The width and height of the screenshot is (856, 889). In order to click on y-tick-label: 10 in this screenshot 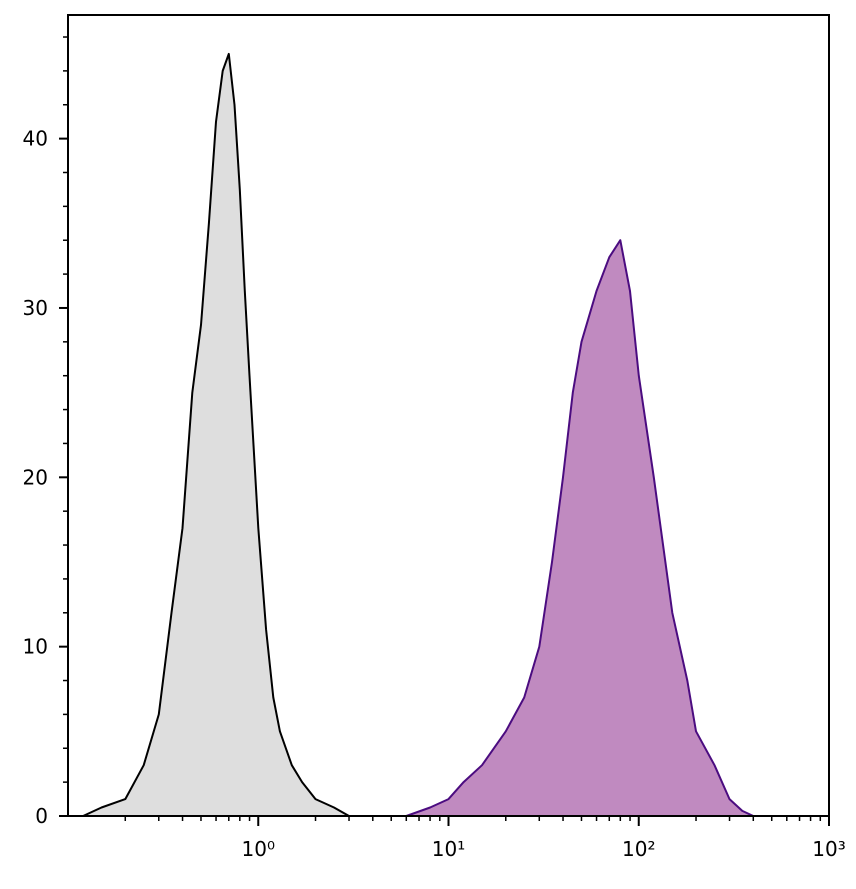, I will do `click(35, 647)`.